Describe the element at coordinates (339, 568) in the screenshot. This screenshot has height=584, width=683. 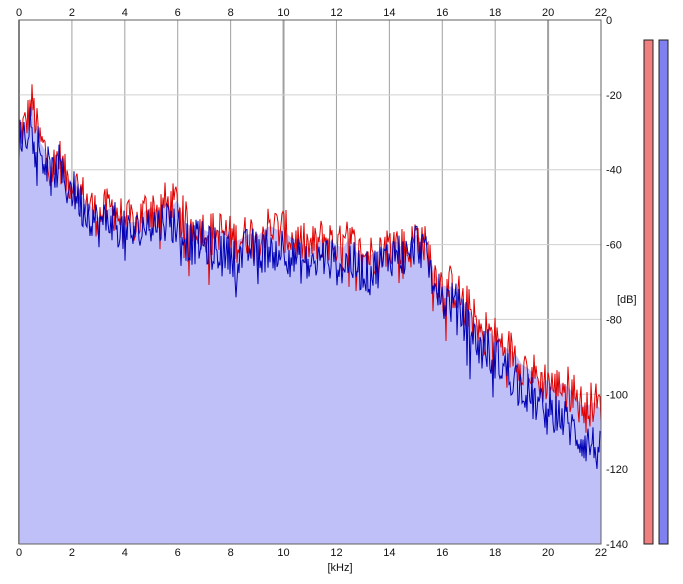
I see `x-axis-label: [kHz]` at that location.